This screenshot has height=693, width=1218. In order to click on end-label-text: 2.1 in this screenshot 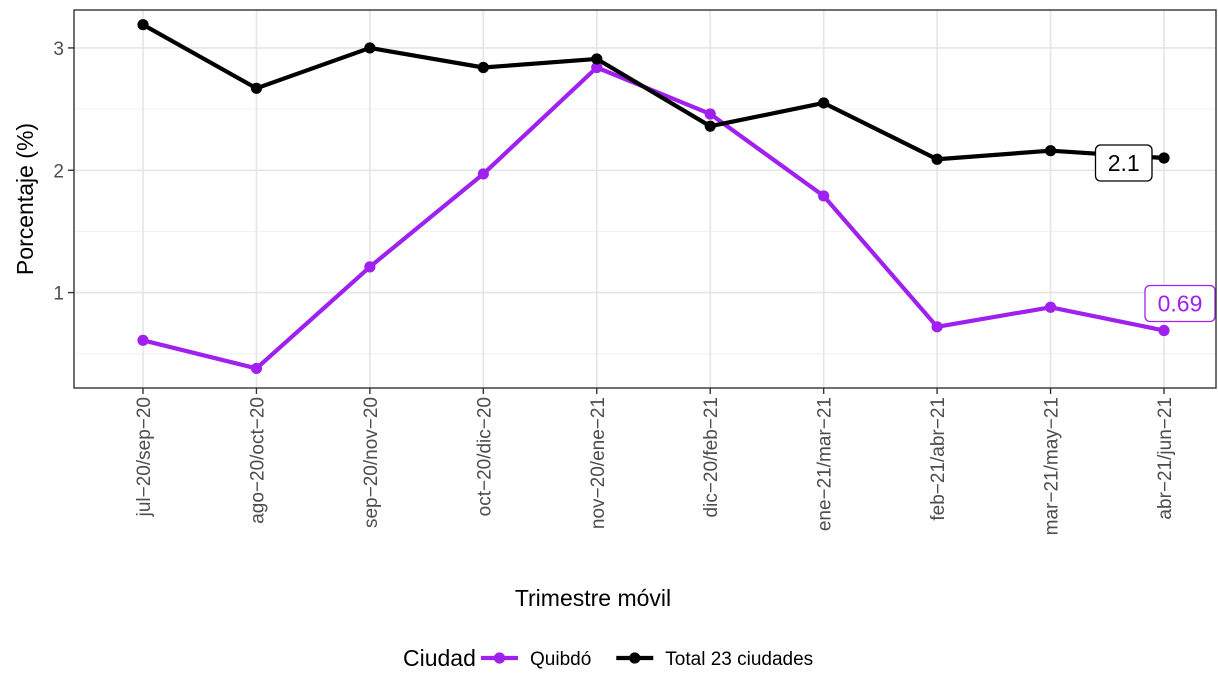, I will do `click(1124, 163)`.